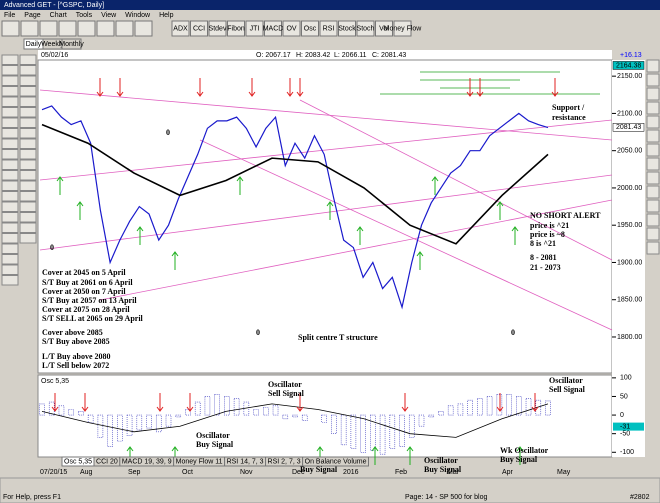 The image size is (660, 503). What do you see at coordinates (147, 461) in the screenshot?
I see `indicator-tab-label: MACD 19, 39, 9` at bounding box center [147, 461].